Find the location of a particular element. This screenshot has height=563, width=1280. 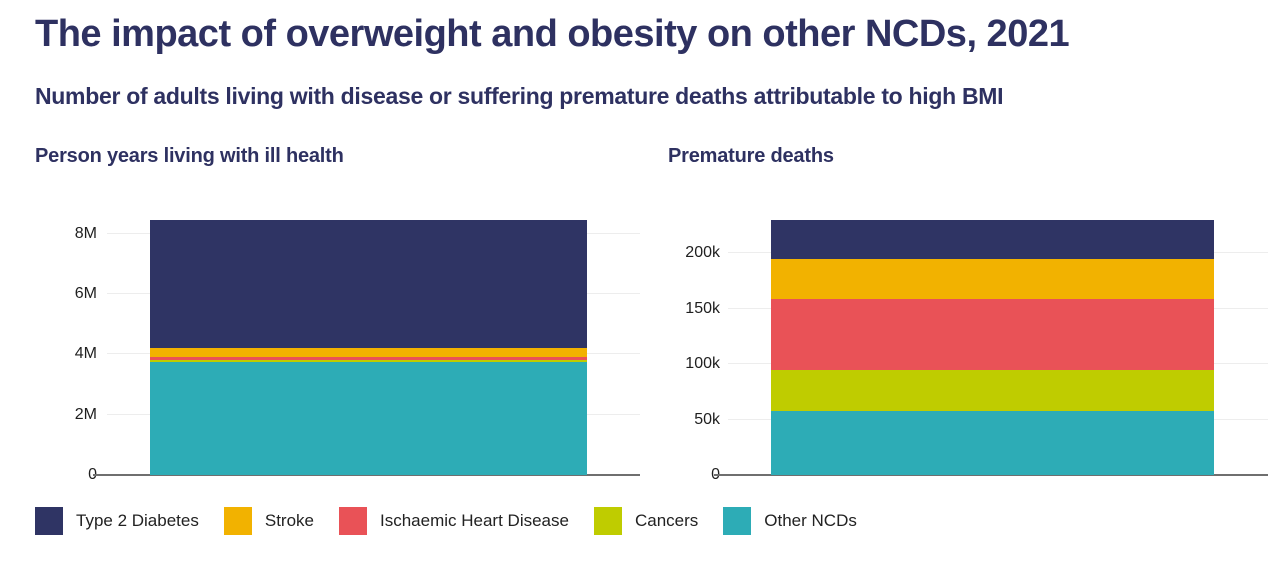

y-axis: 0 2M 4M 6M 8M is located at coordinates (71, 347).